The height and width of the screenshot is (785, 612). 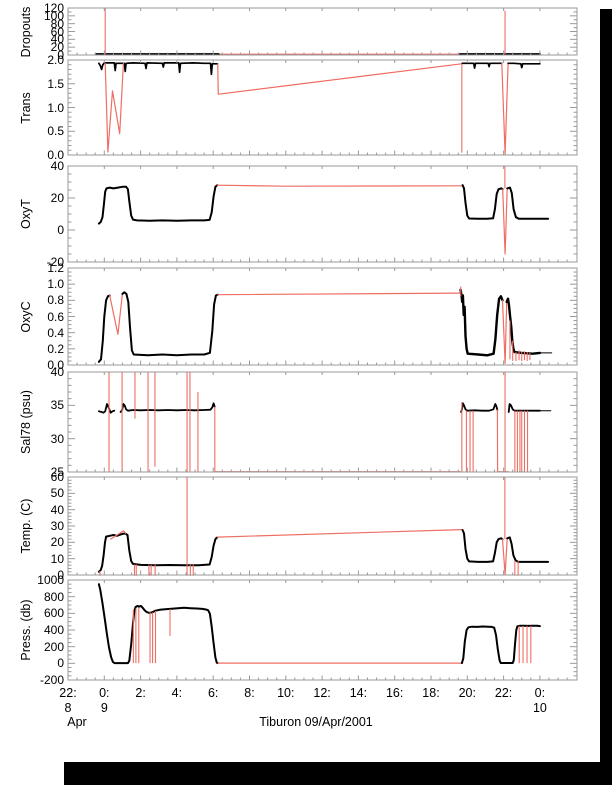 I want to click on panel-trans-frame, so click(x=322, y=107).